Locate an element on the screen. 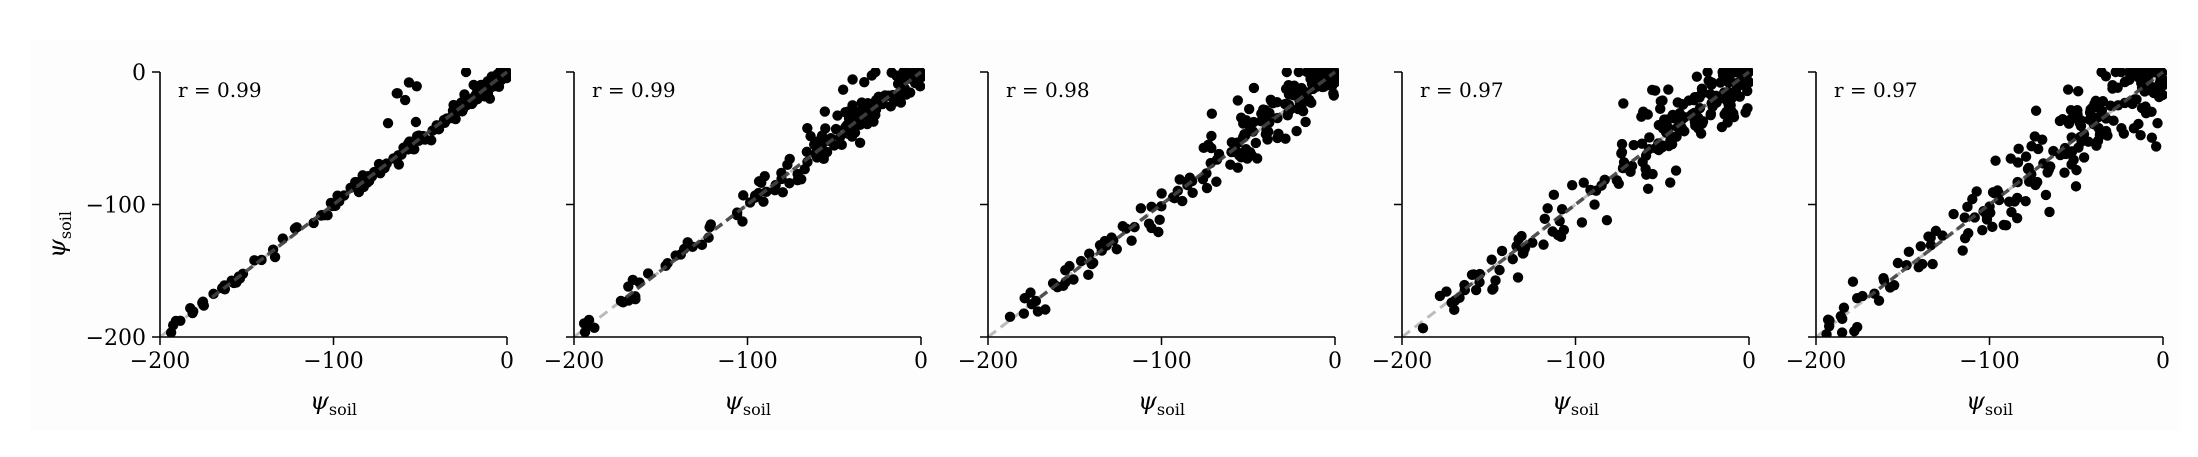 This screenshot has width=2198, height=457. panel-4: −200 −100 0 r = 0.97 ψsoil is located at coordinates (1564, 243).